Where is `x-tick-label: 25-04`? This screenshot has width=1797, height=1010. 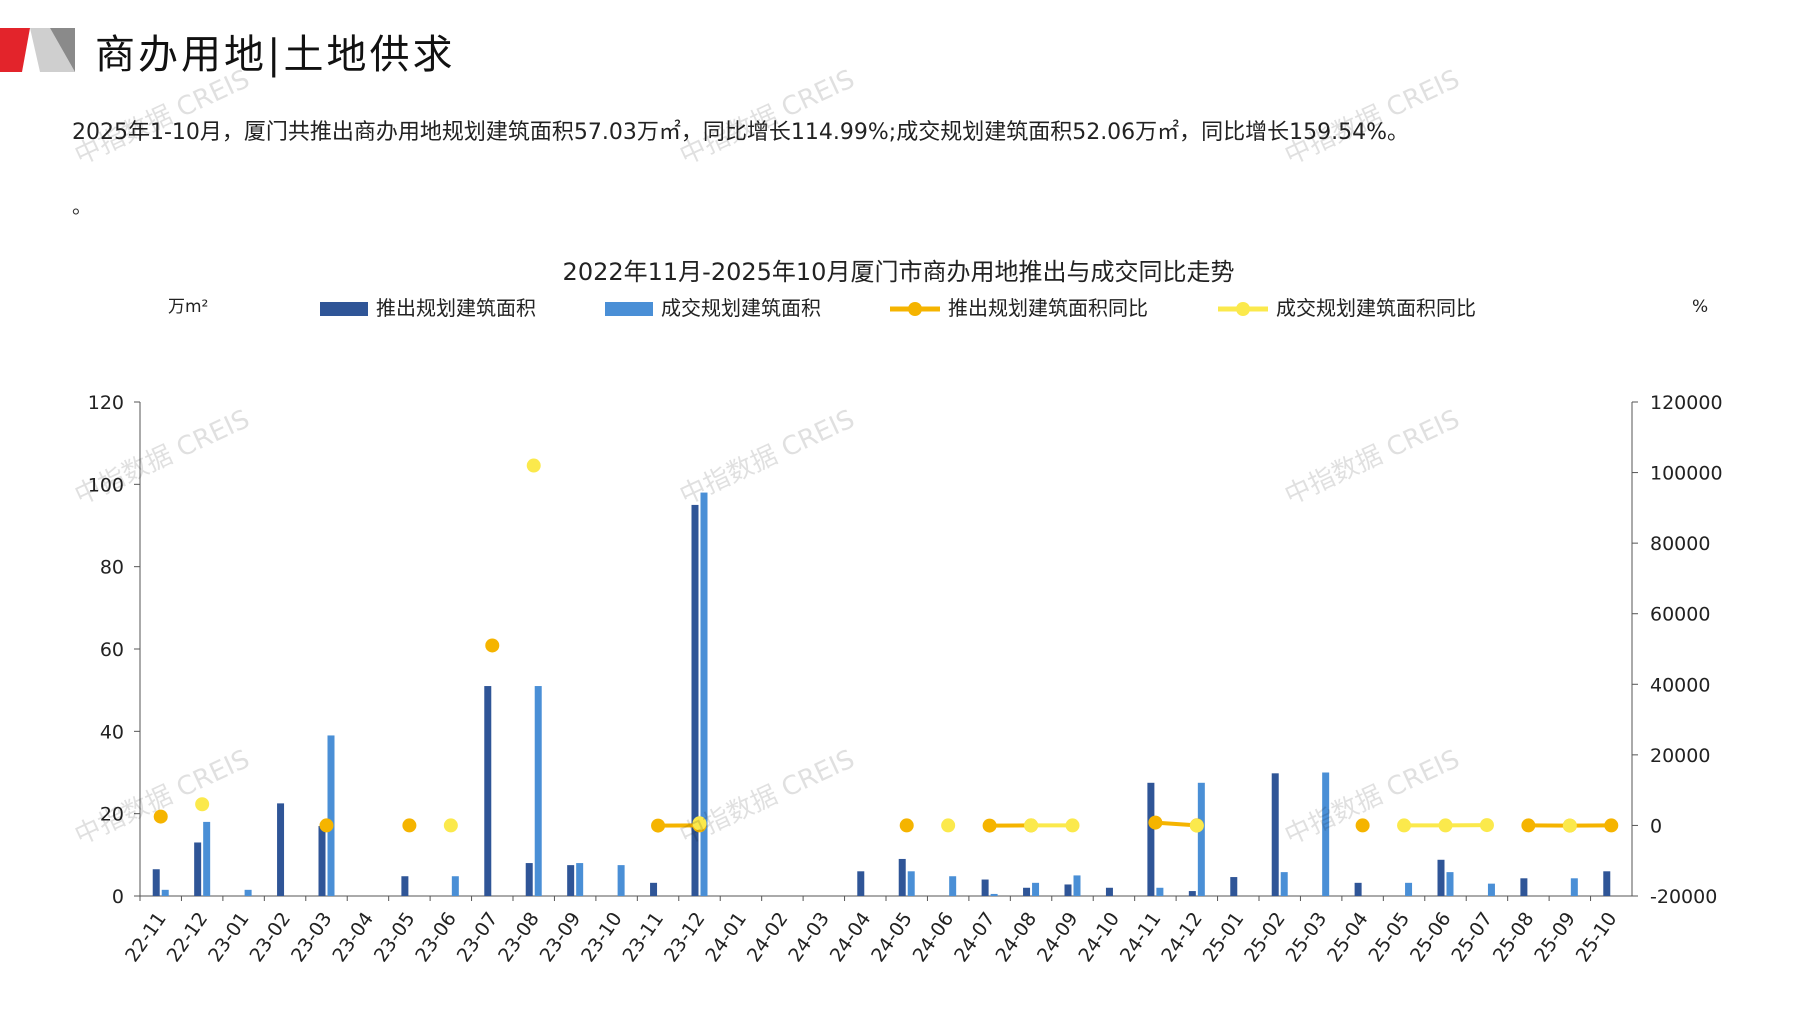 x-tick-label: 25-04 is located at coordinates (1348, 937).